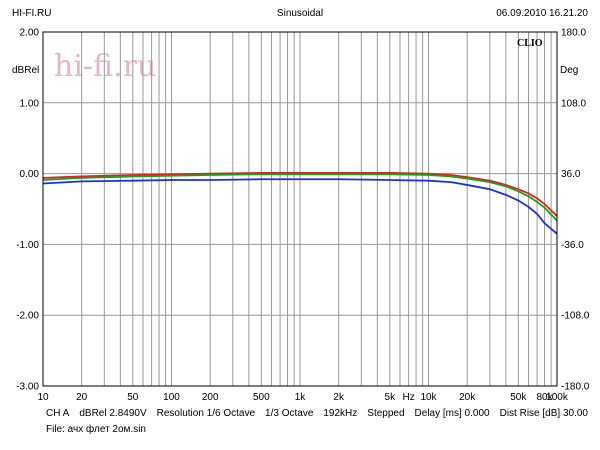 This screenshot has height=450, width=600. Describe the element at coordinates (30, 174) in the screenshot. I see `y-tick-label: 0.00` at that location.